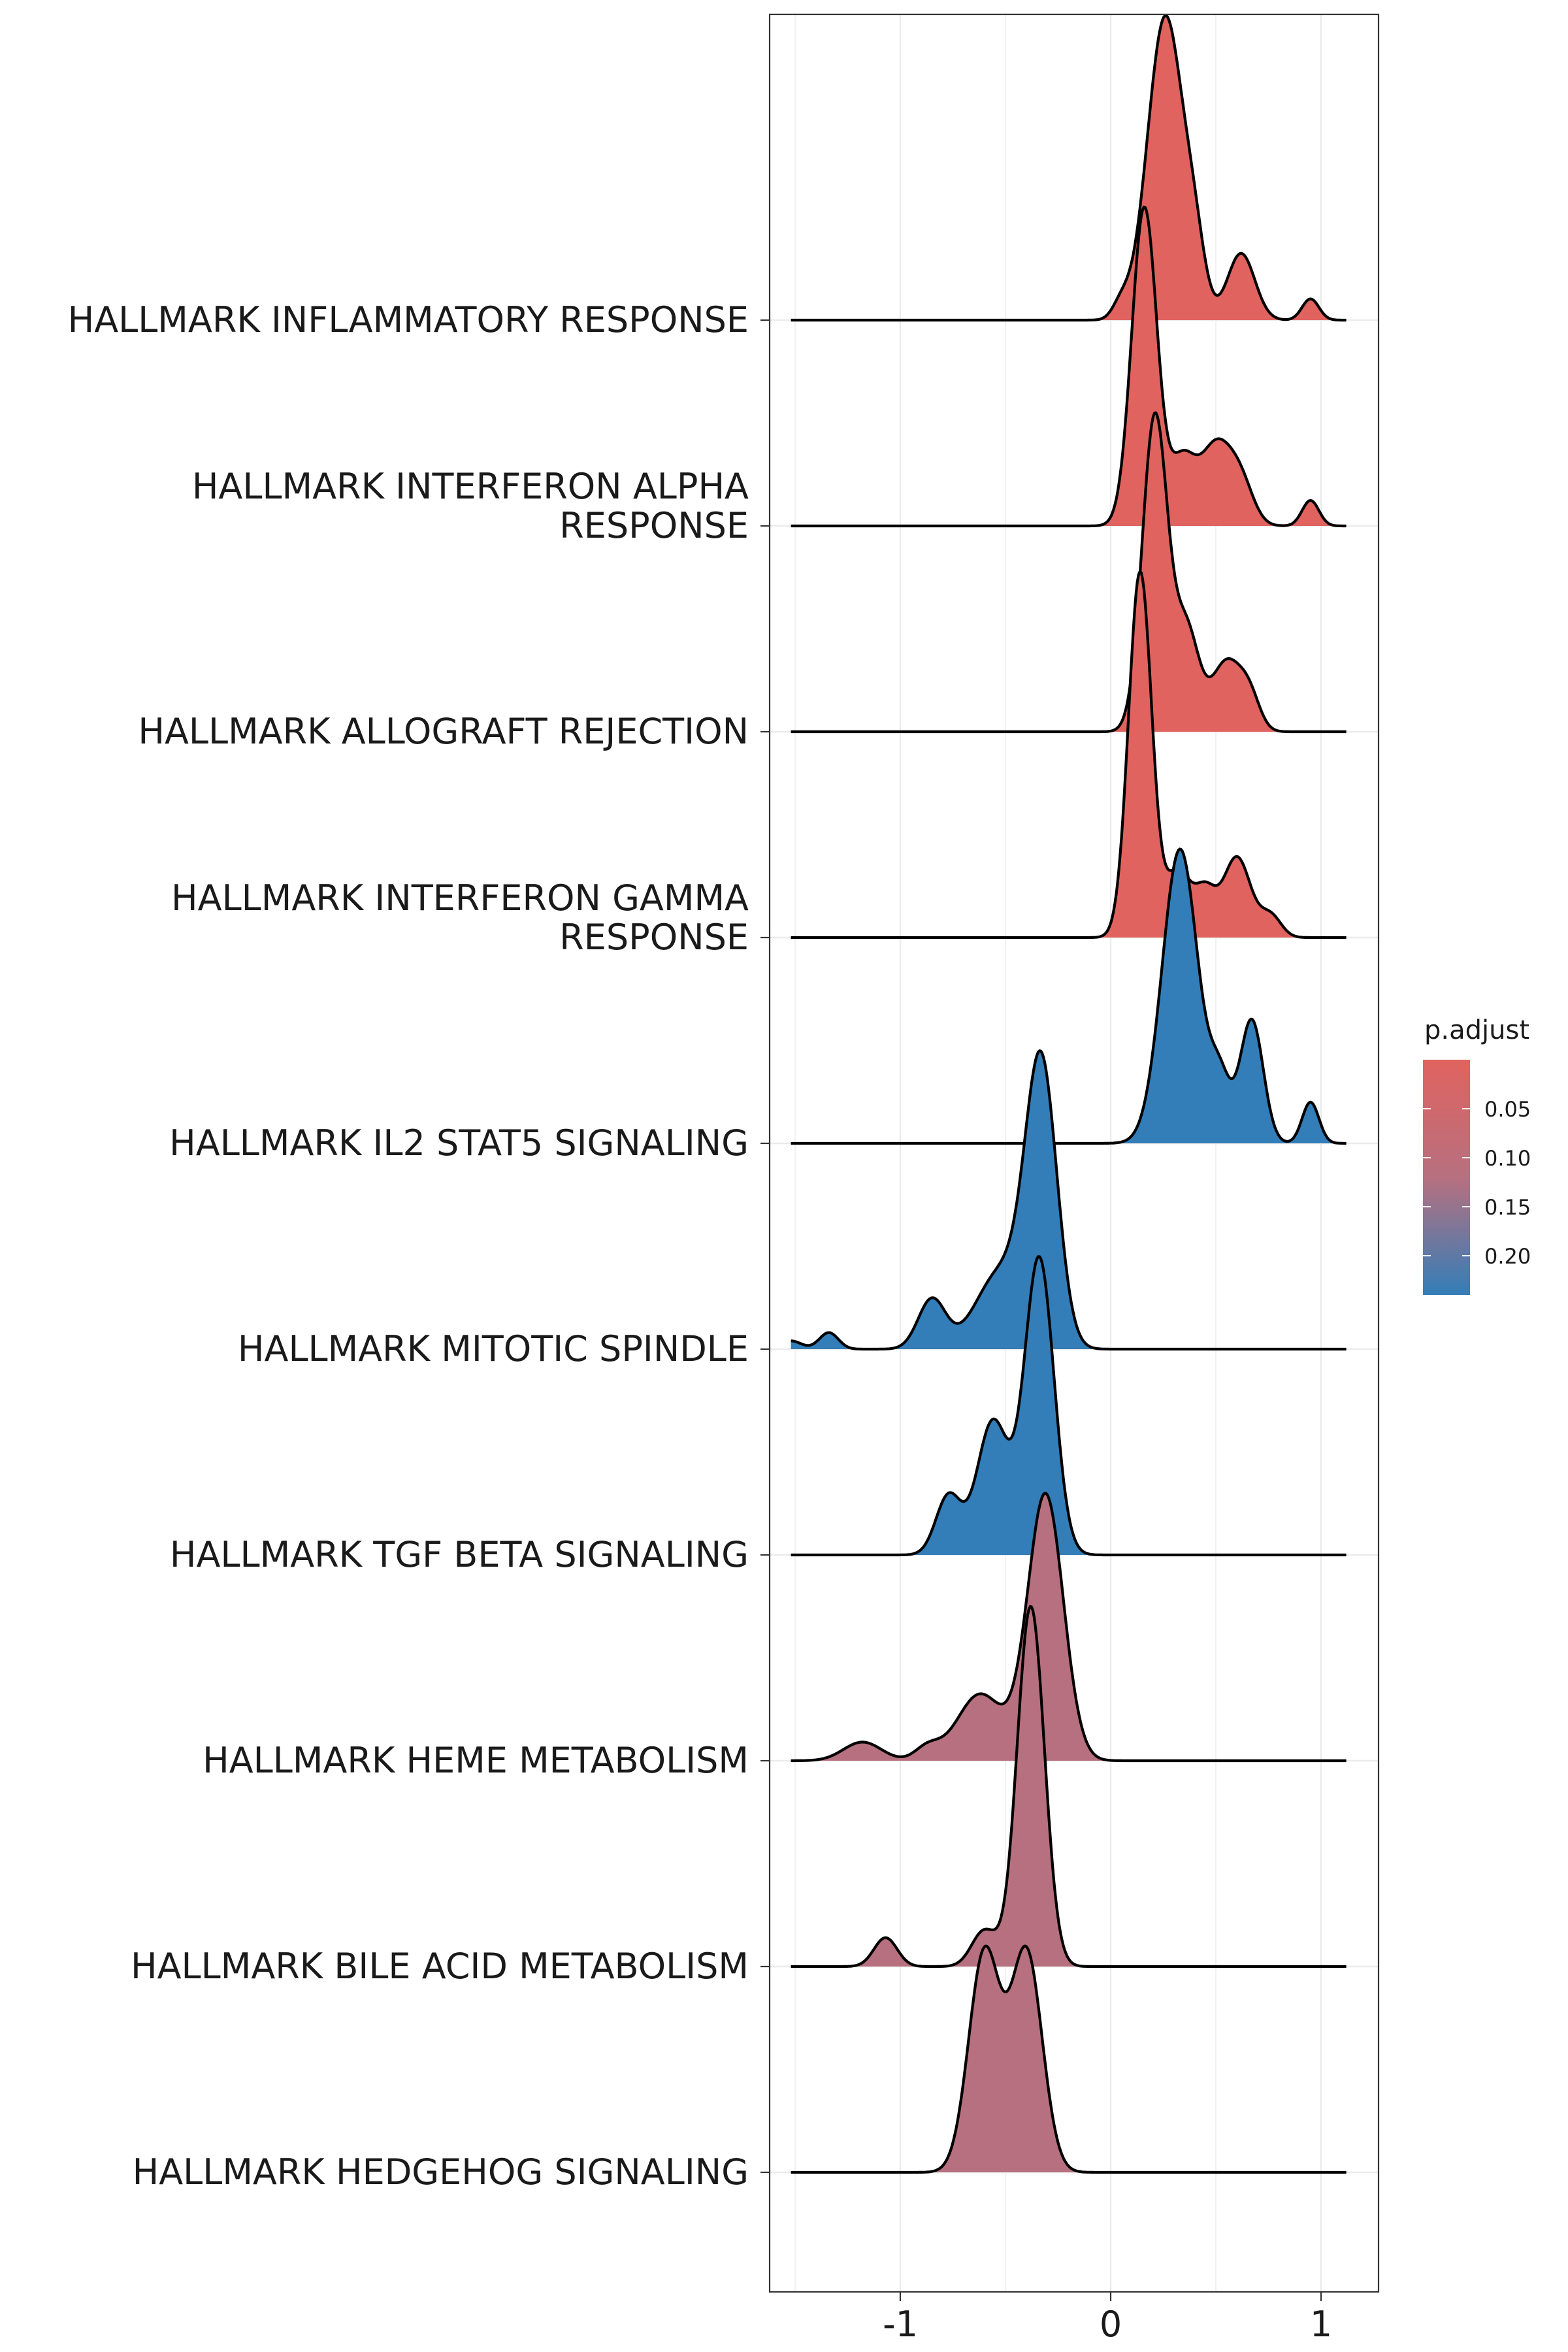 The width and height of the screenshot is (1568, 2352). I want to click on y-tick-label: HALLMARK MITOTIC SPINDLE, so click(493, 1348).